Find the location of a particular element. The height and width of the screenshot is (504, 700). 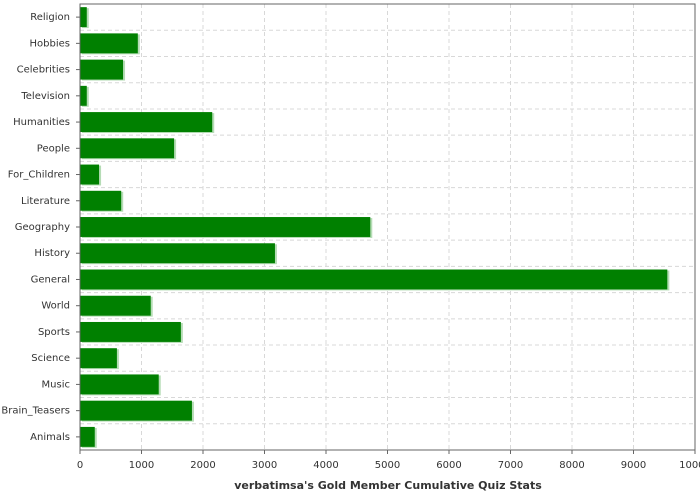

y-tick-label: Geography is located at coordinates (42, 227).